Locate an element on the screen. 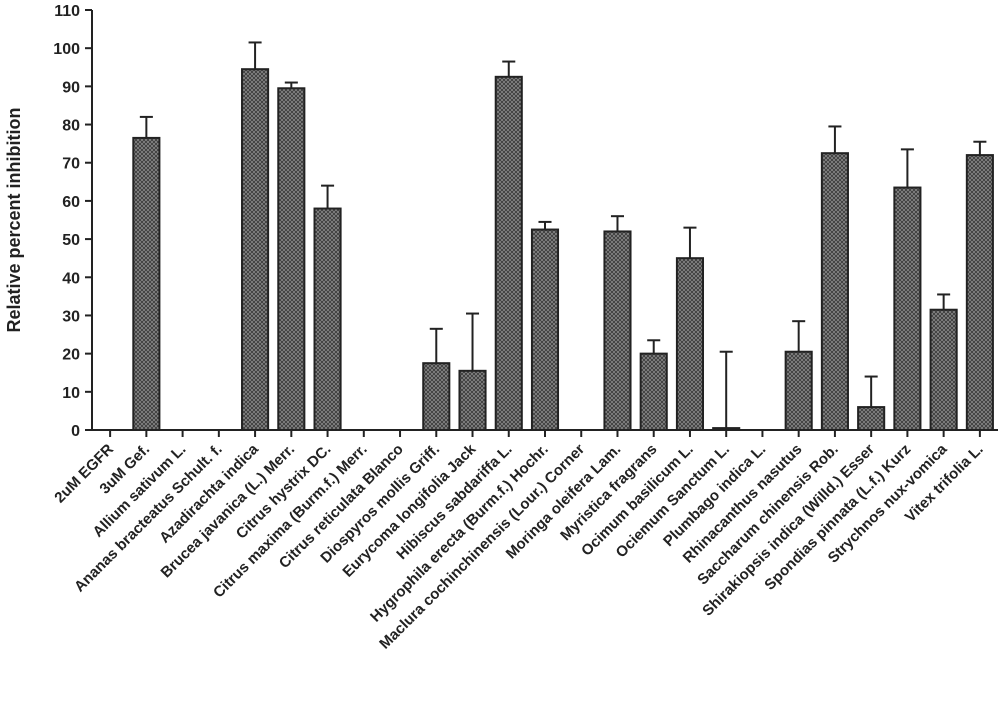 This screenshot has width=1000, height=728. y-ticks: 0 10 20 30 40 50 60 70 80 90 100 110 is located at coordinates (72, 221).